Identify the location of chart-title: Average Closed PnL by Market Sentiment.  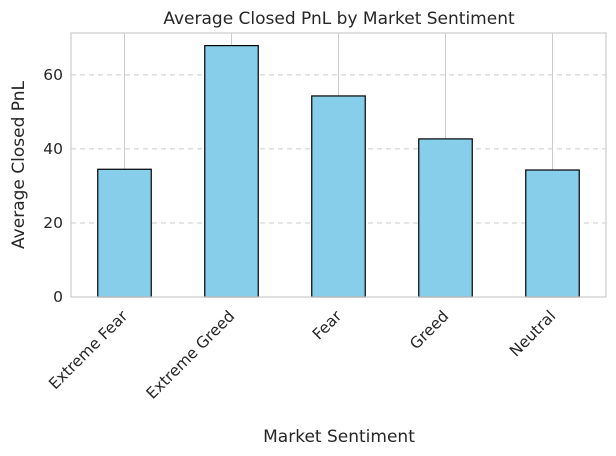
(339, 19).